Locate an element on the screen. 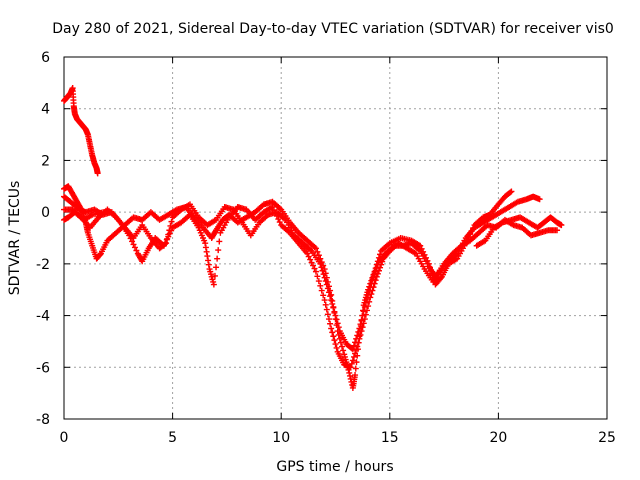 The image size is (640, 480). y-tick-label: 2 is located at coordinates (45, 161).